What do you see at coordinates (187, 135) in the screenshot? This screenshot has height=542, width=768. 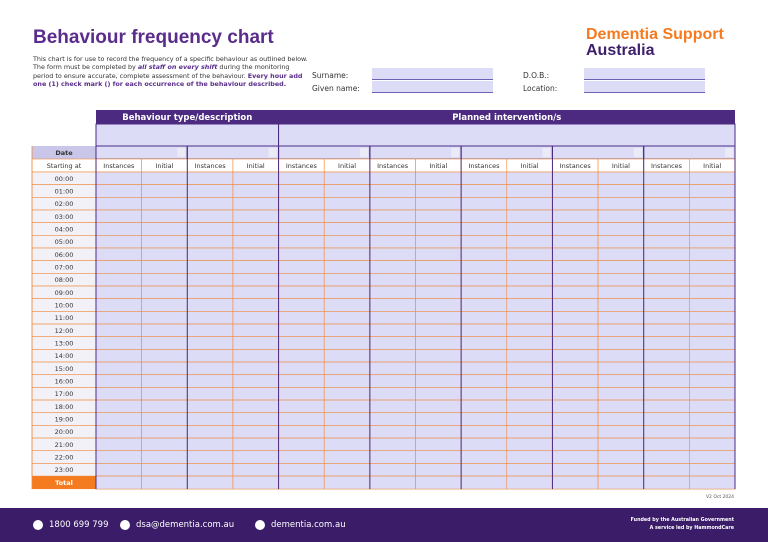 I see `description-input` at bounding box center [187, 135].